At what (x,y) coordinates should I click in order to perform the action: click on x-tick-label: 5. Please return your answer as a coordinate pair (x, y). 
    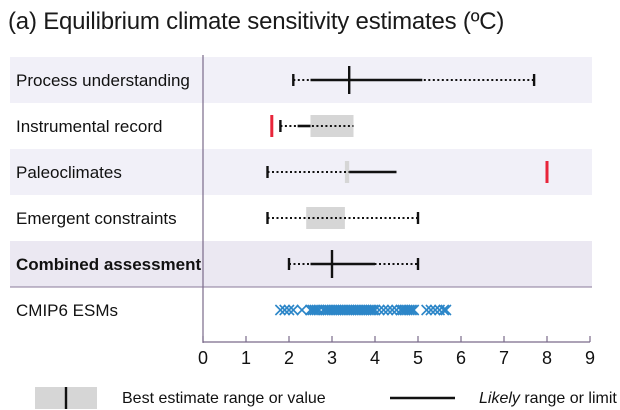
    Looking at the image, I should click on (418, 358).